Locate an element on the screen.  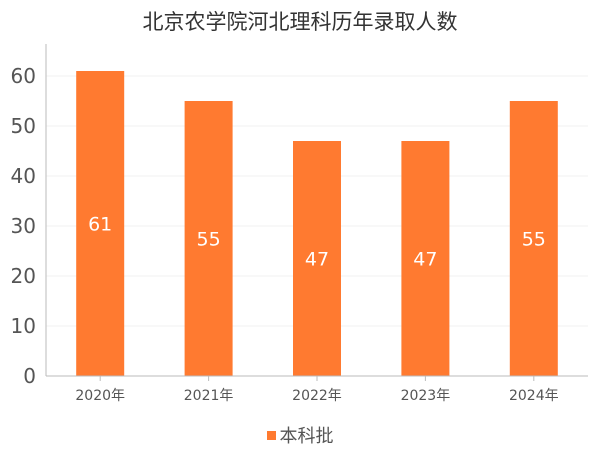
chart-title: 北京农学院河北理科历年录取人数 is located at coordinates (300, 22).